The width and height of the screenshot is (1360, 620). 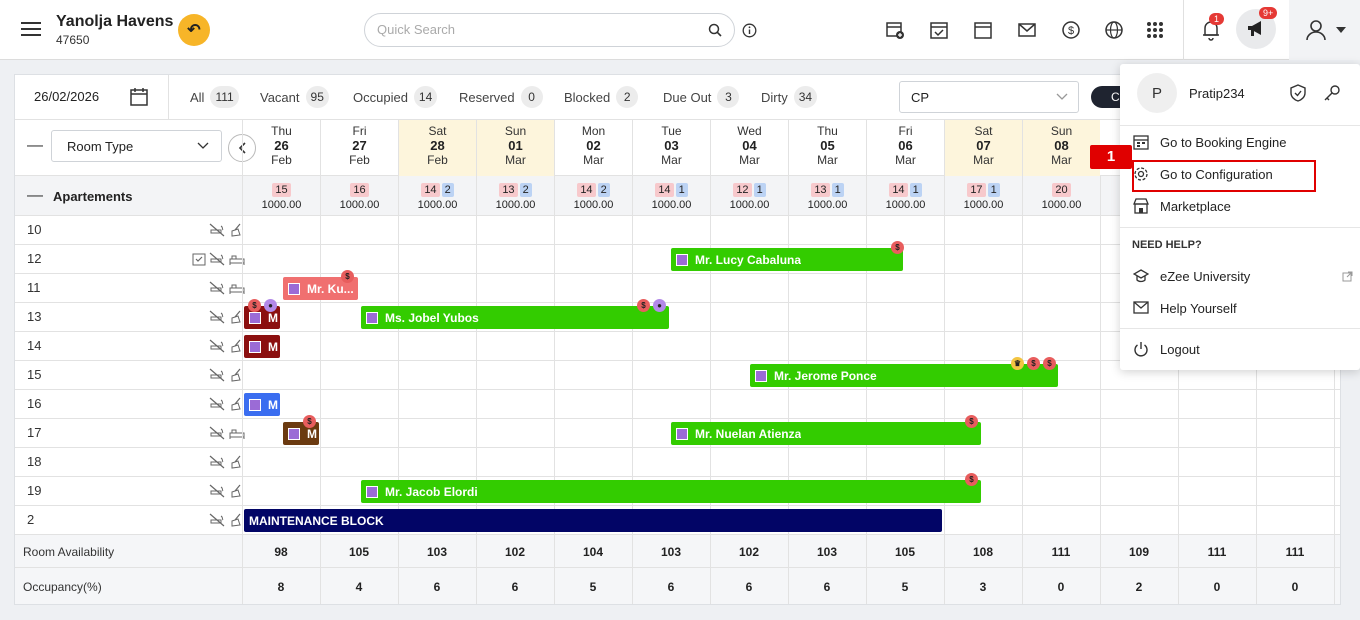 What do you see at coordinates (431, 491) in the screenshot?
I see `guest-name: Mr. Jacob Elordi` at bounding box center [431, 491].